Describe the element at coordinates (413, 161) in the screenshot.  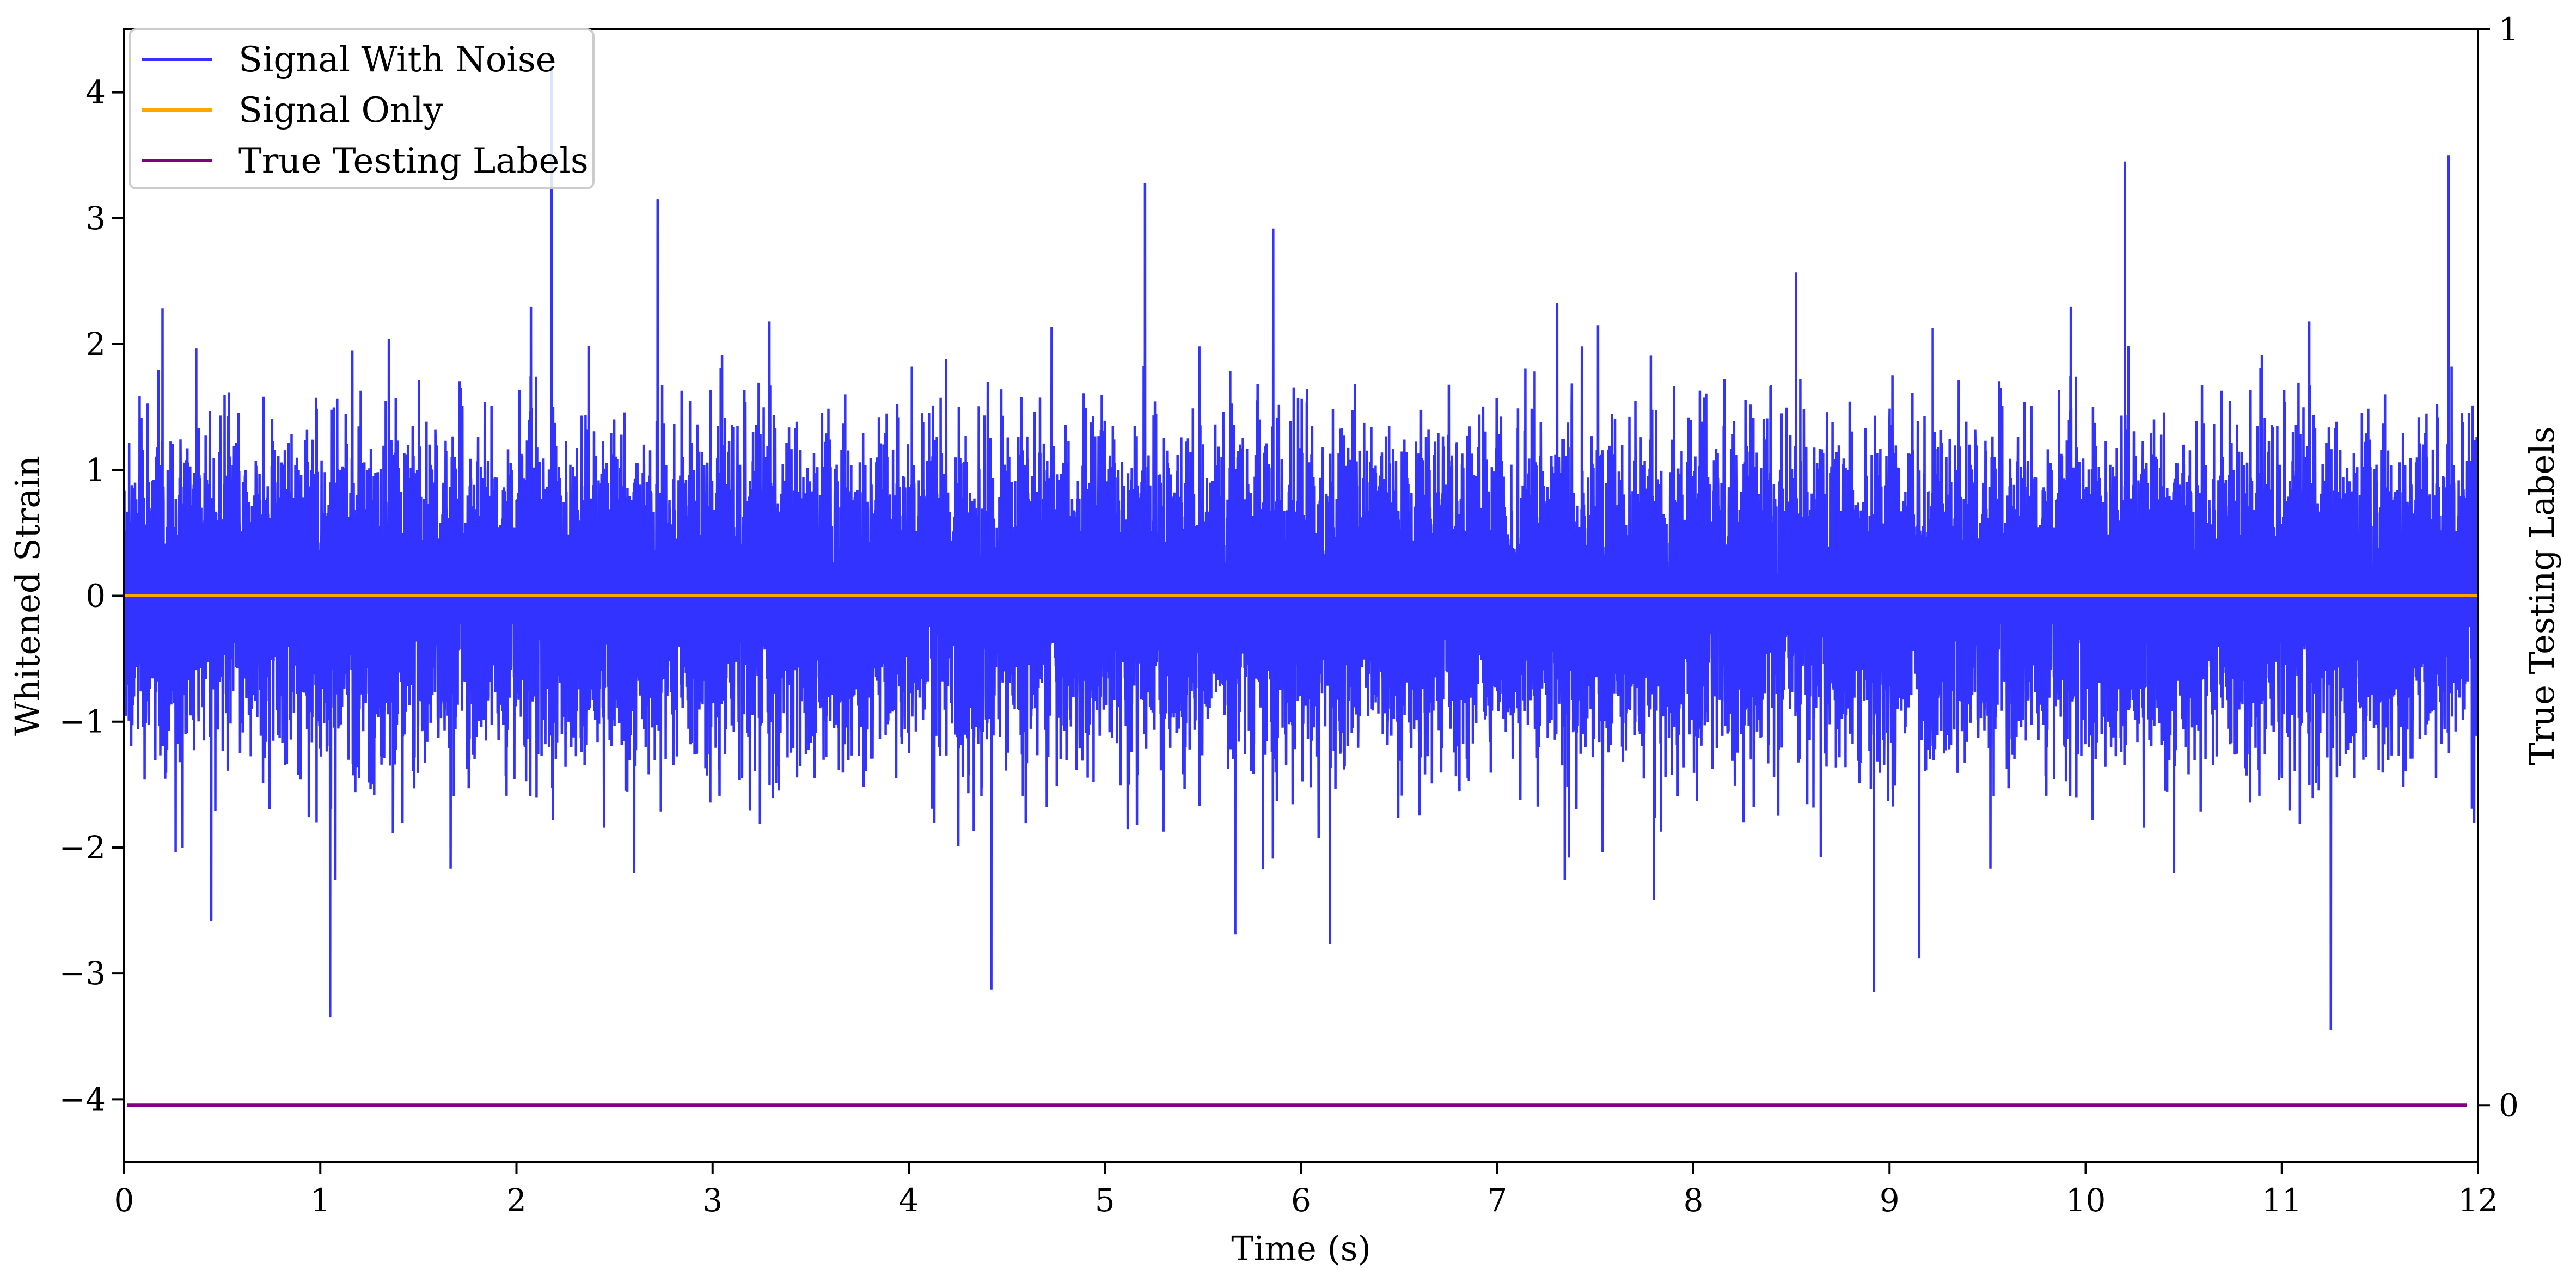
I see `legend-entry-label: True Testing Labels` at that location.